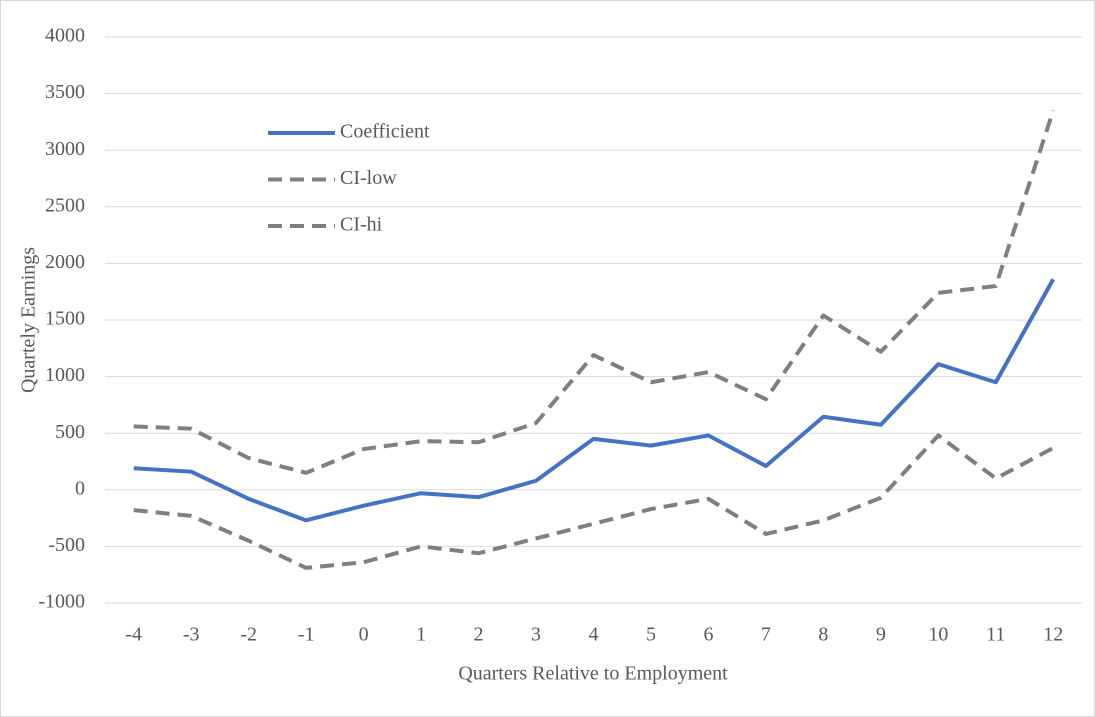  Describe the element at coordinates (823, 635) in the screenshot. I see `x-tick-label: 8` at that location.